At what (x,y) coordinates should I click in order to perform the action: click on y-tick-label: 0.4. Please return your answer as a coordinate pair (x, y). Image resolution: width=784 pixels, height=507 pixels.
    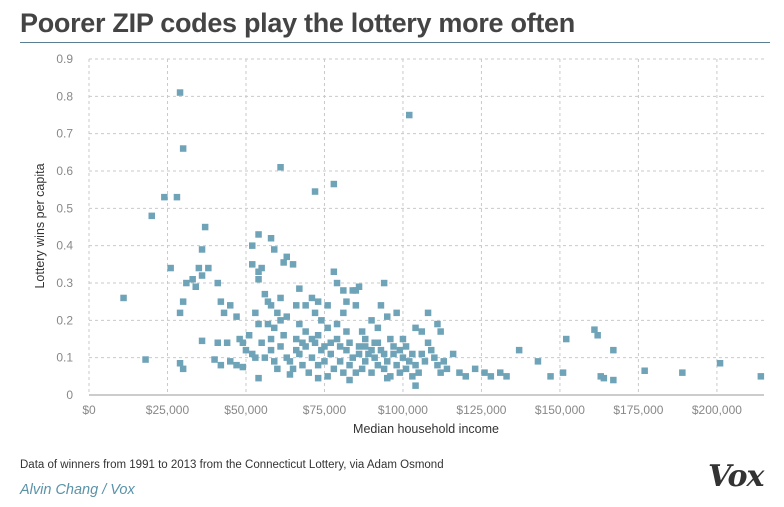
    Looking at the image, I should click on (64, 246).